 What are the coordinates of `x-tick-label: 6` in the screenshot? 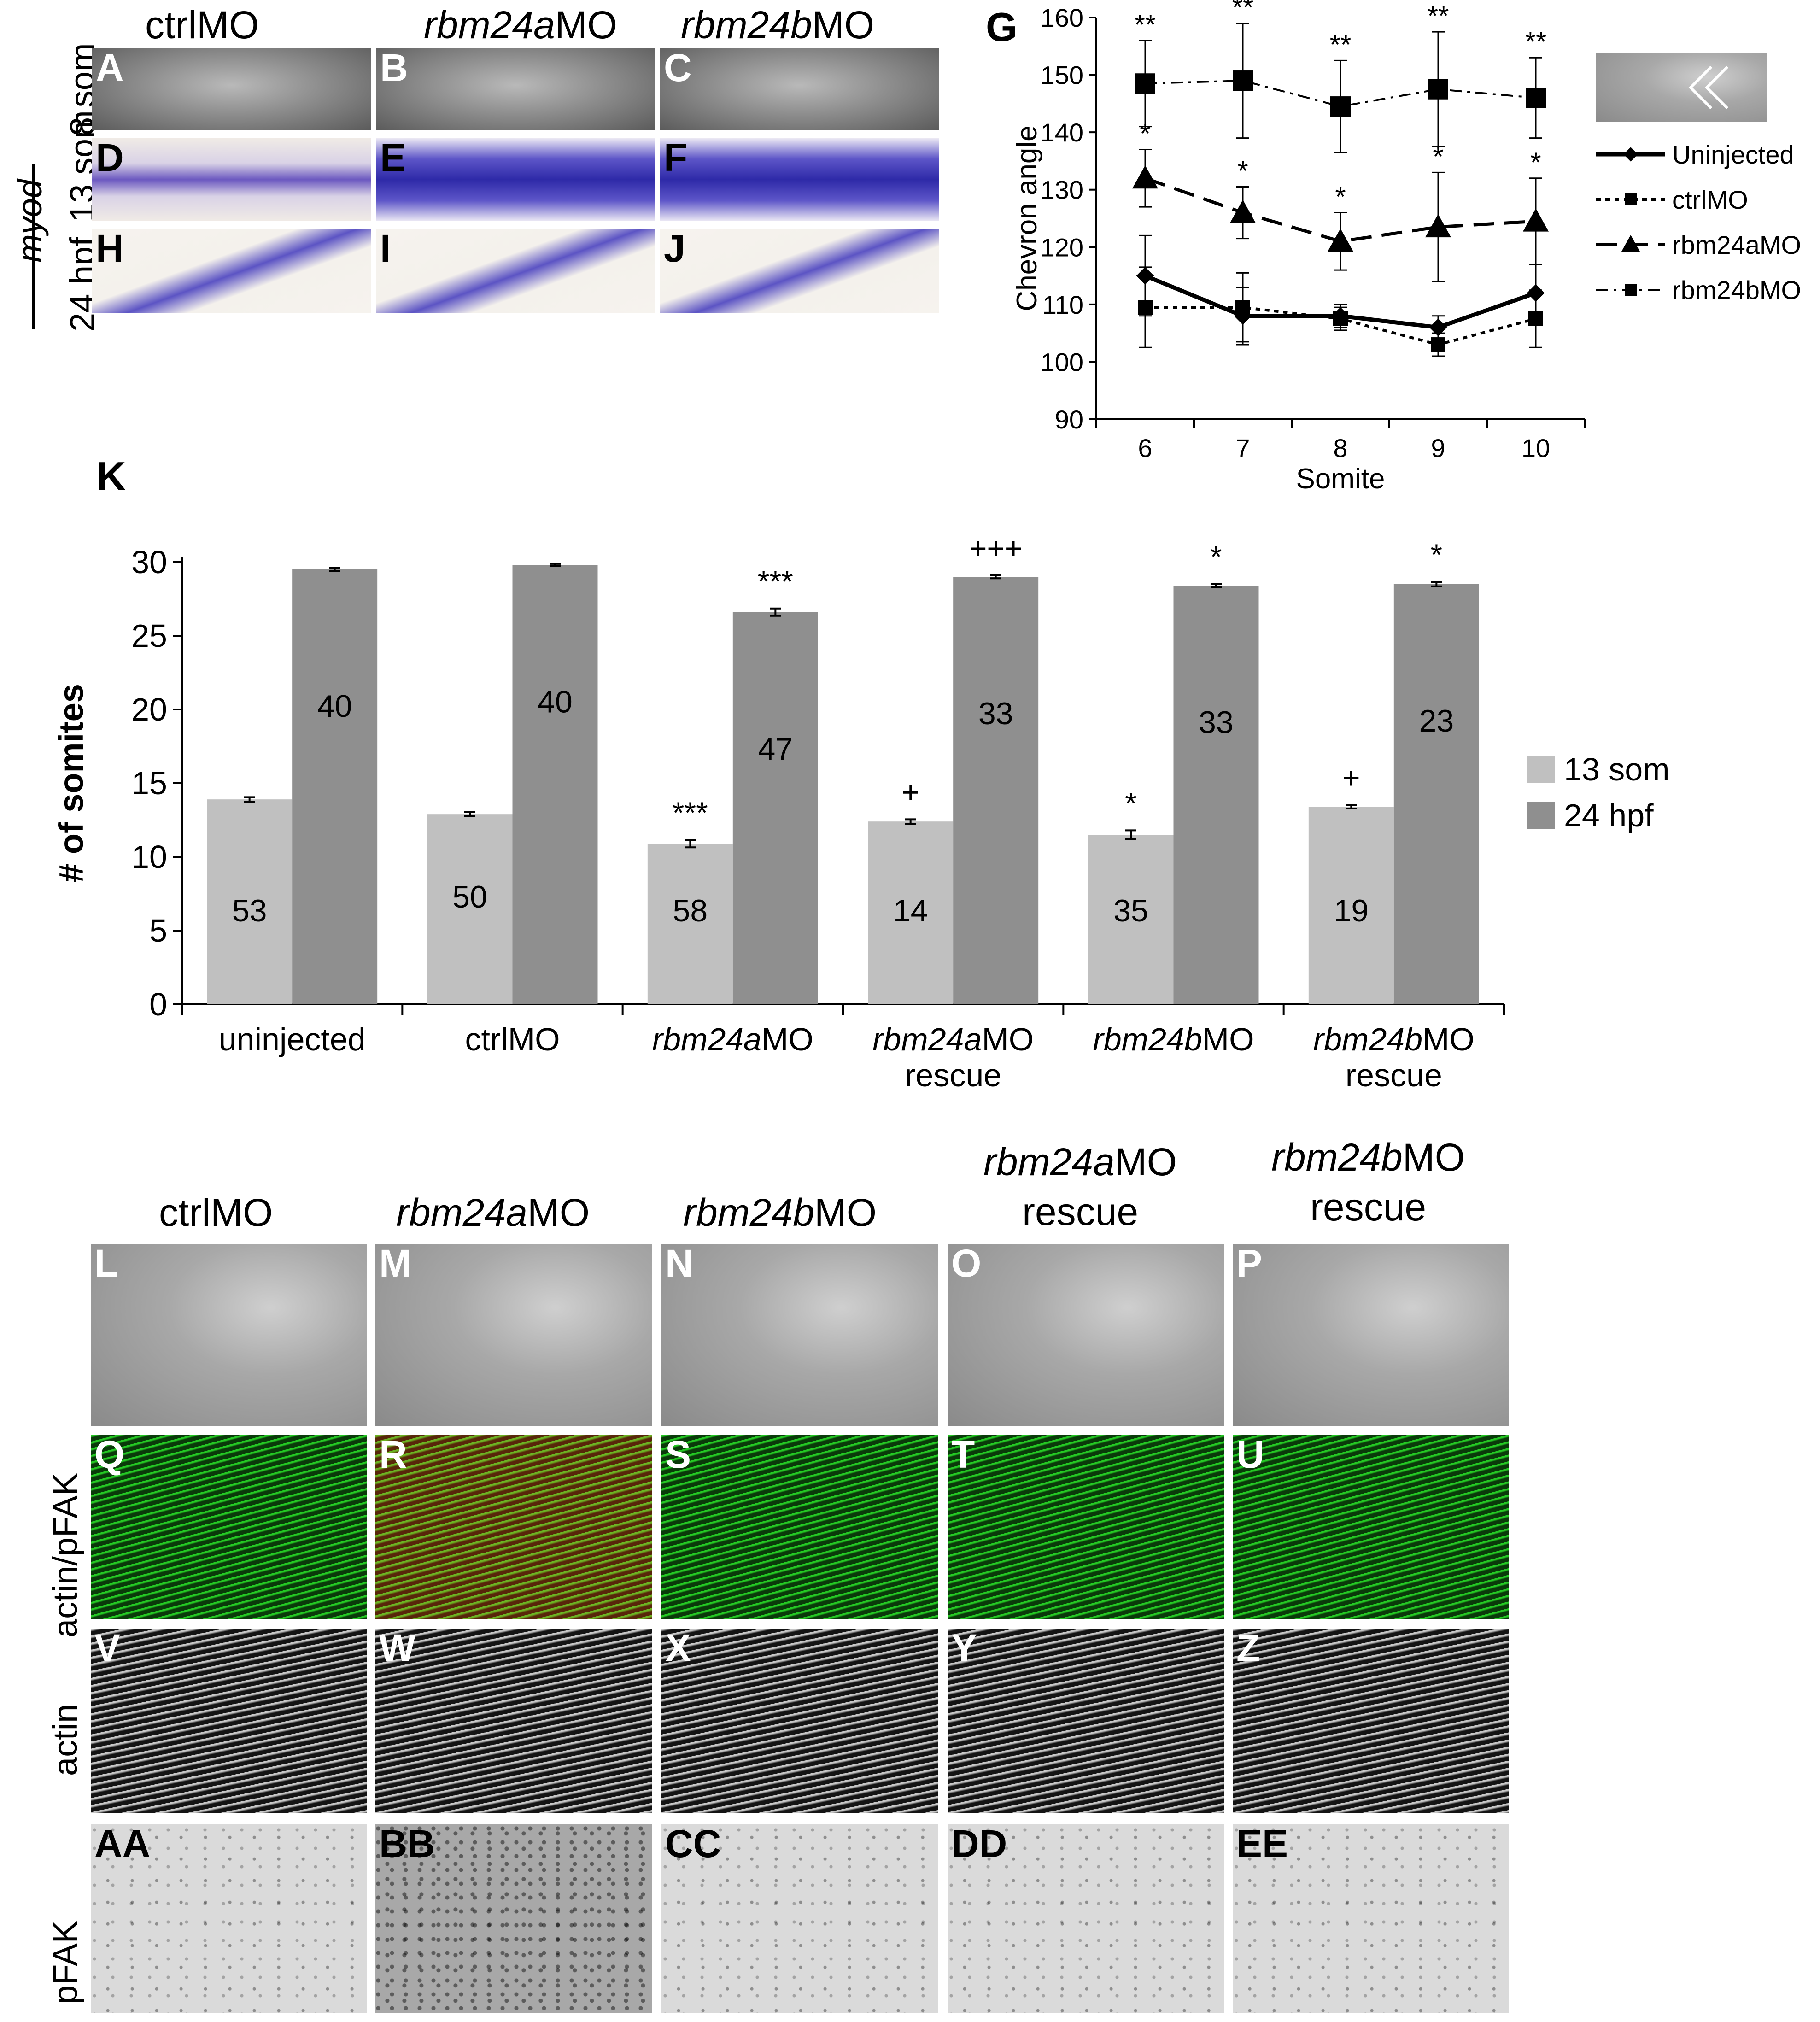 It's located at (1145, 448).